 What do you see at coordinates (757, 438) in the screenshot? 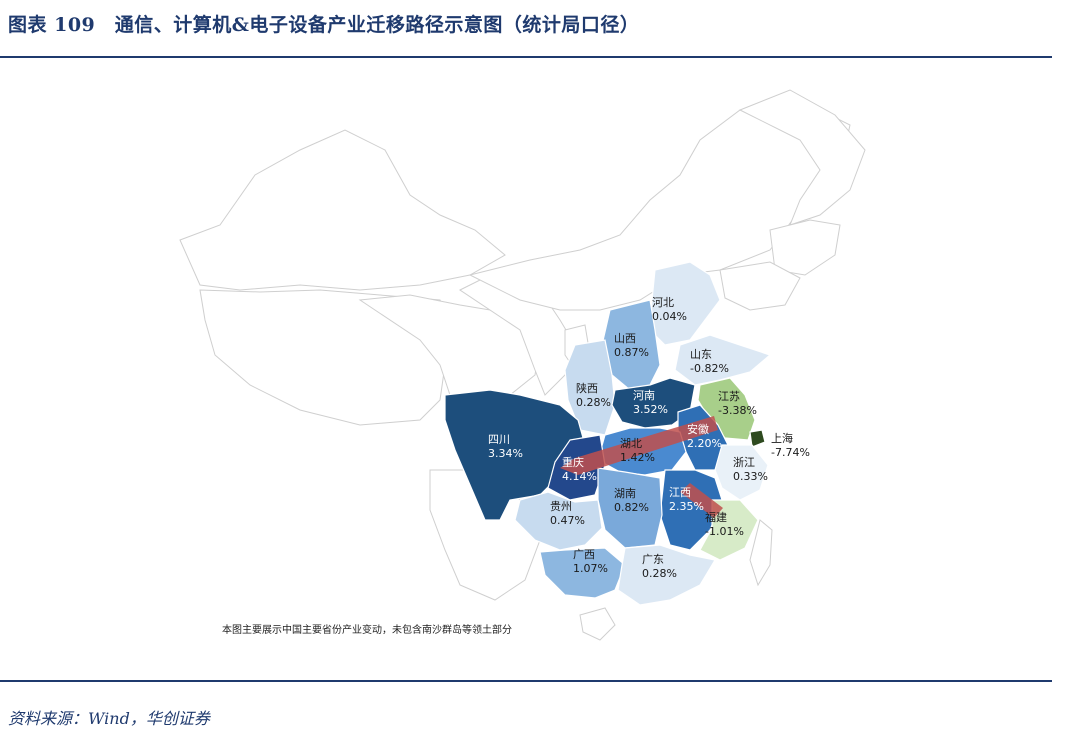
I see `province-shanghai` at bounding box center [757, 438].